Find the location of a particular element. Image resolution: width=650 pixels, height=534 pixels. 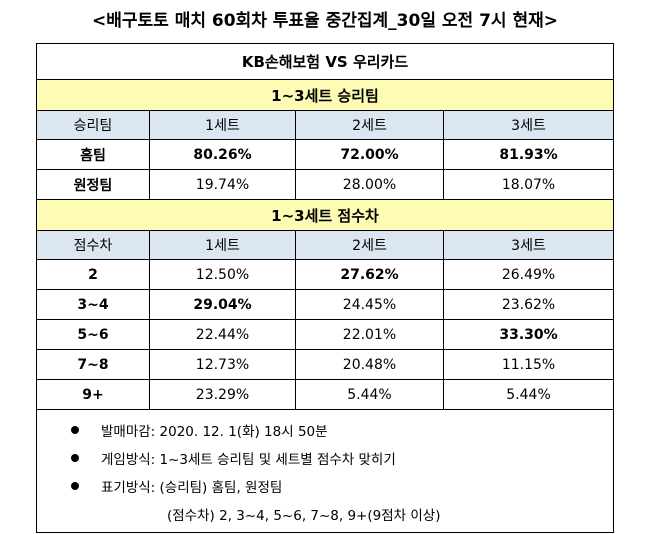

row-label: 9+ is located at coordinates (93, 394).